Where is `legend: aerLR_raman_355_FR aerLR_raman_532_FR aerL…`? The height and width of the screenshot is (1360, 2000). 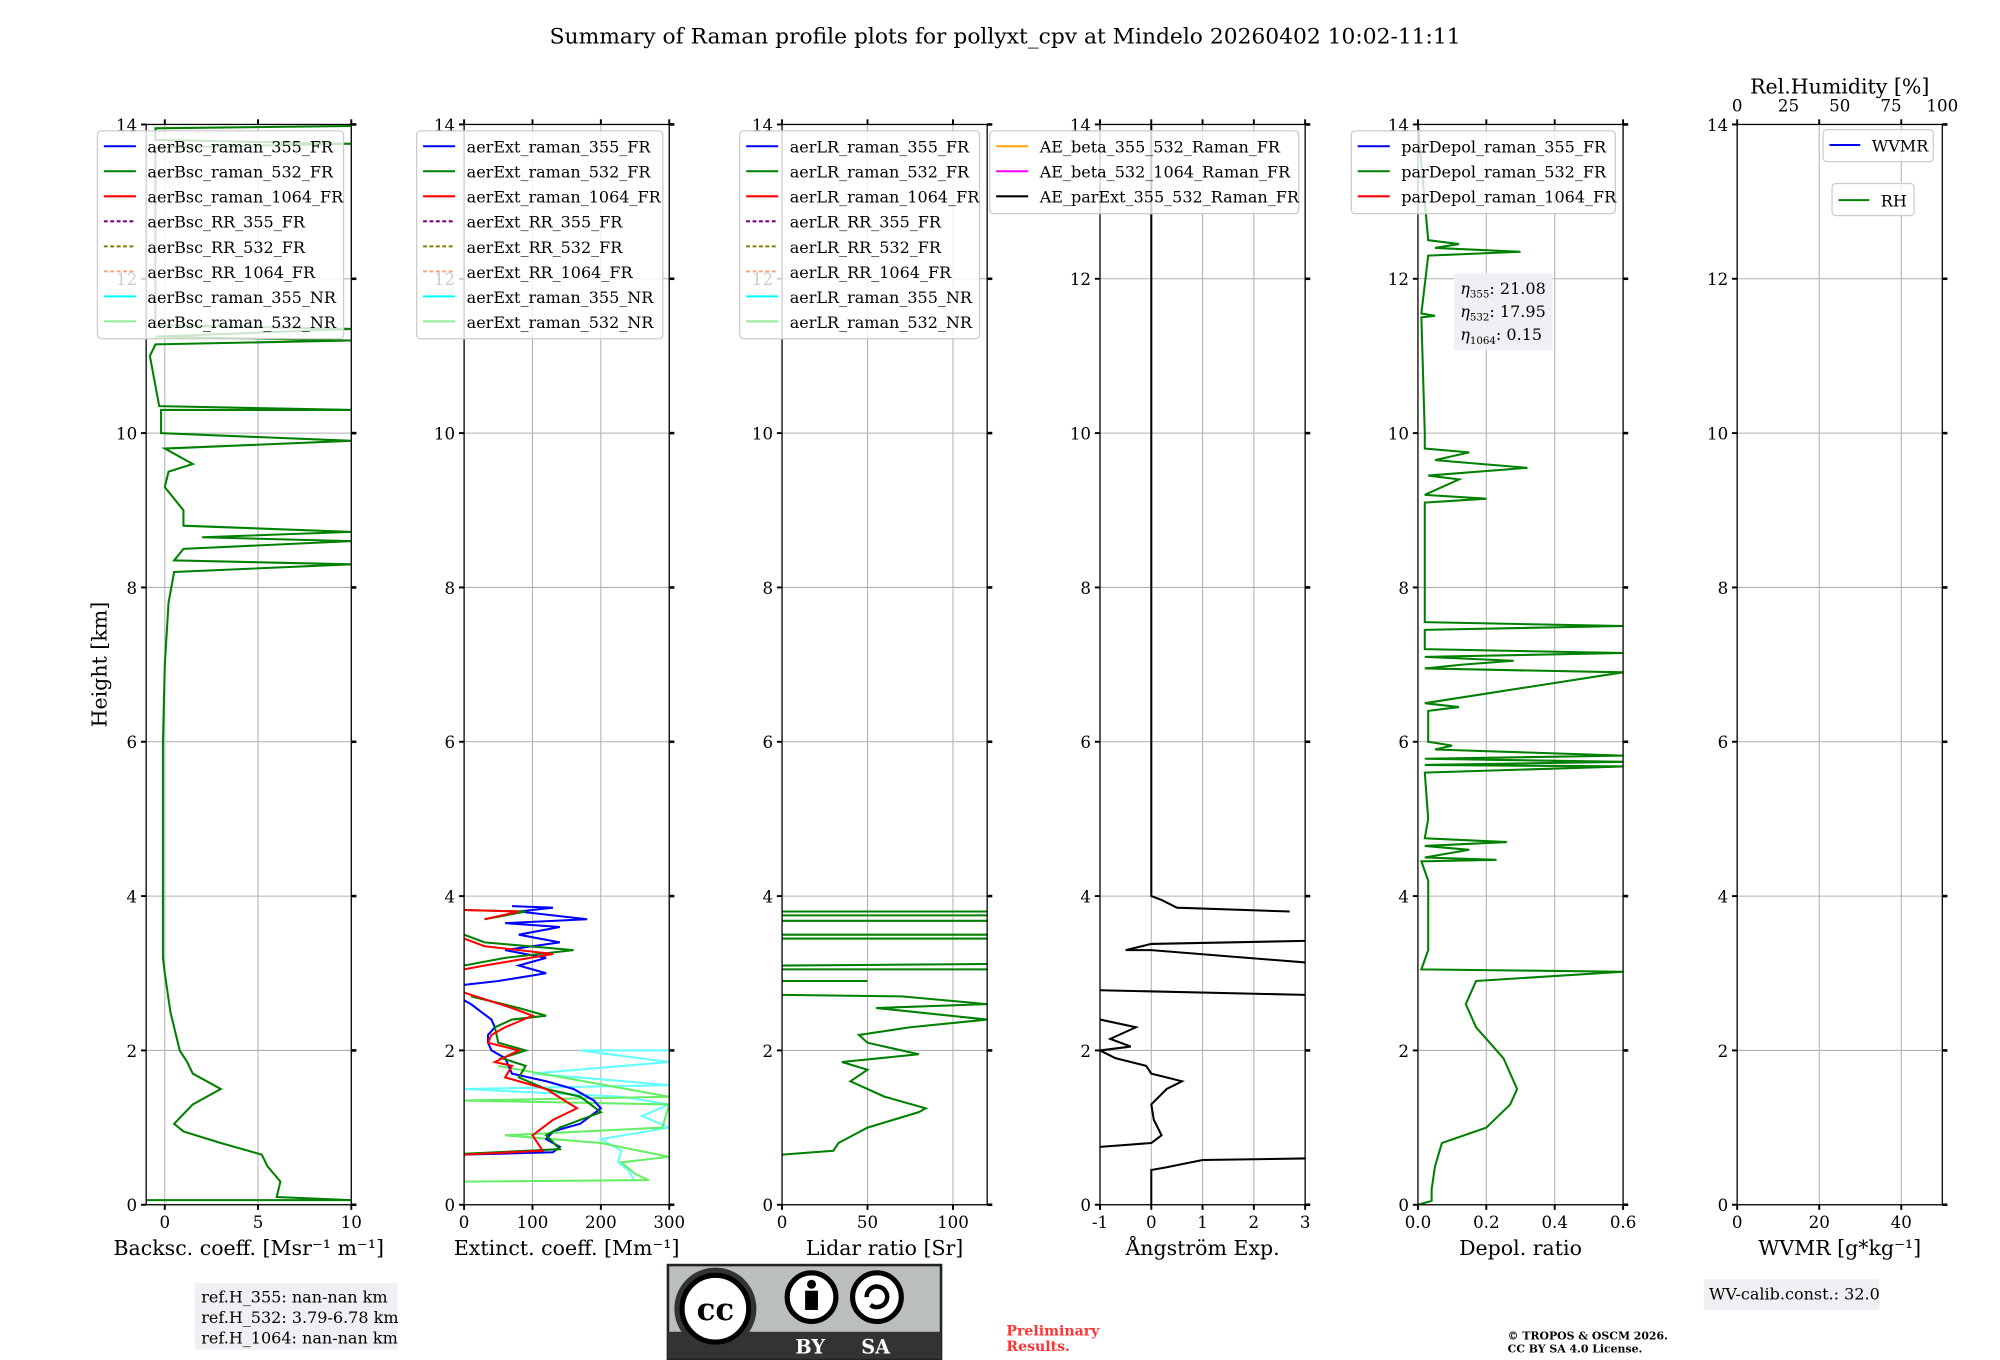
legend: aerLR_raman_355_FR aerLR_raman_532_FR aerL… is located at coordinates (859, 235).